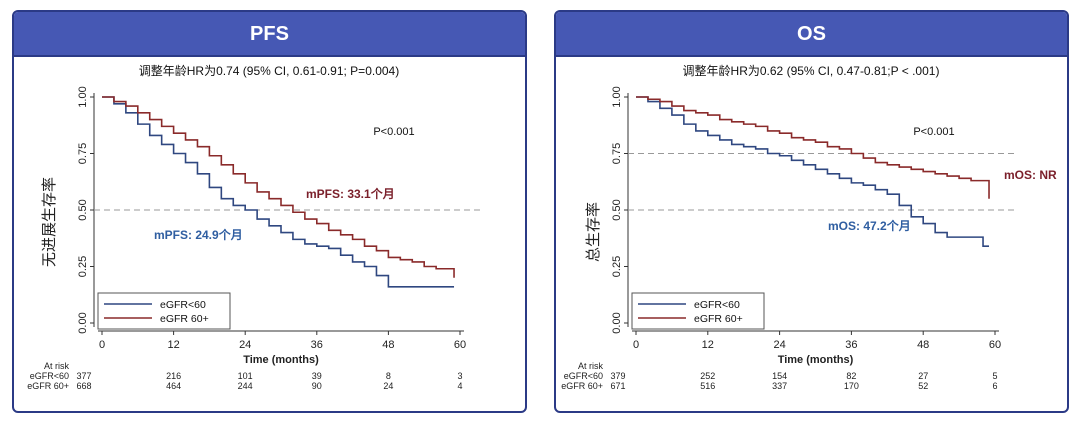 The image size is (1080, 424). I want to click on median-label: mPFS: 33.1个月, so click(350, 193).